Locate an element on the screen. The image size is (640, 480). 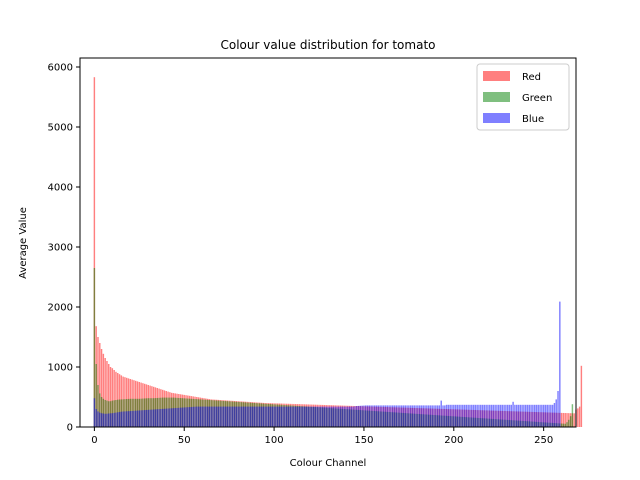
y-tick-label: 1000 is located at coordinates (60, 368).